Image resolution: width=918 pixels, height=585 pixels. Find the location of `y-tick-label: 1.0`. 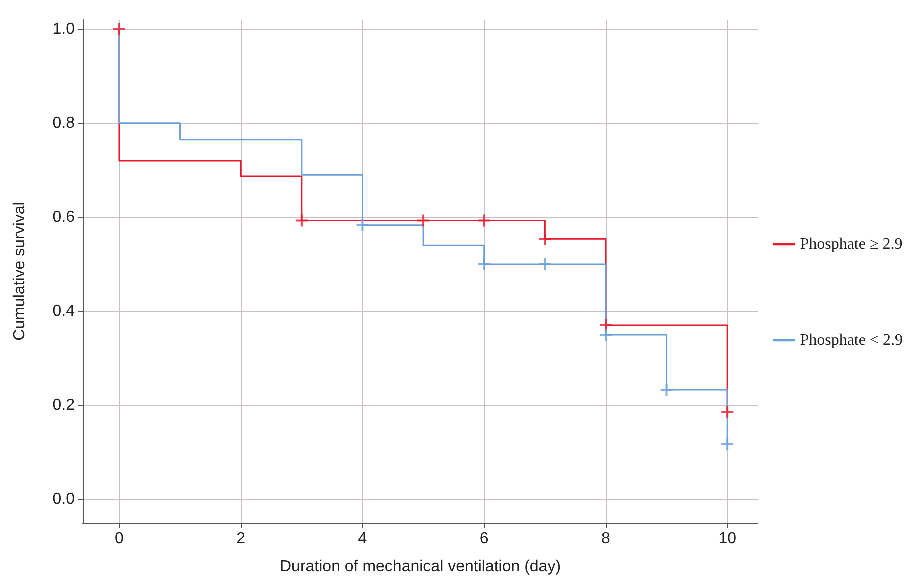

y-tick-label: 1.0 is located at coordinates (64, 29).